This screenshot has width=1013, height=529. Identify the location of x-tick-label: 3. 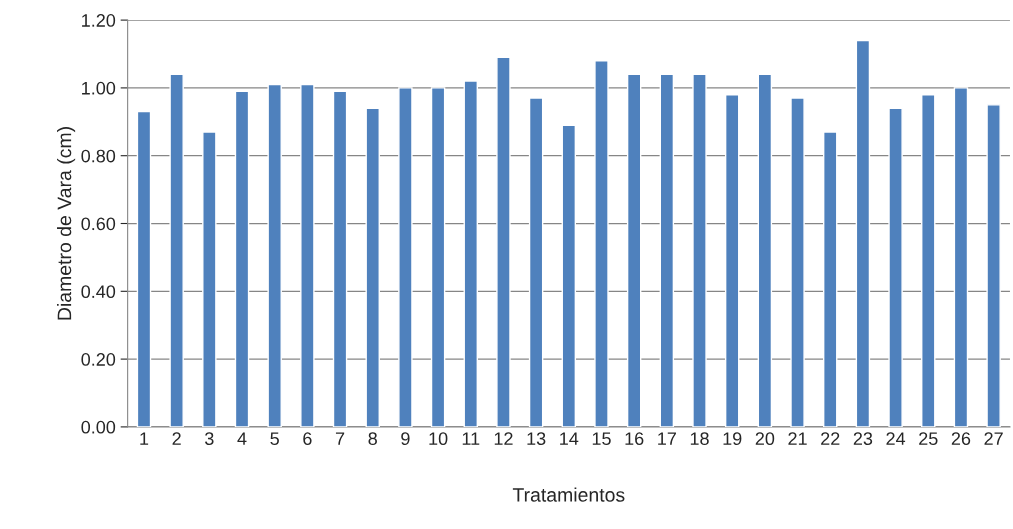
(209, 439).